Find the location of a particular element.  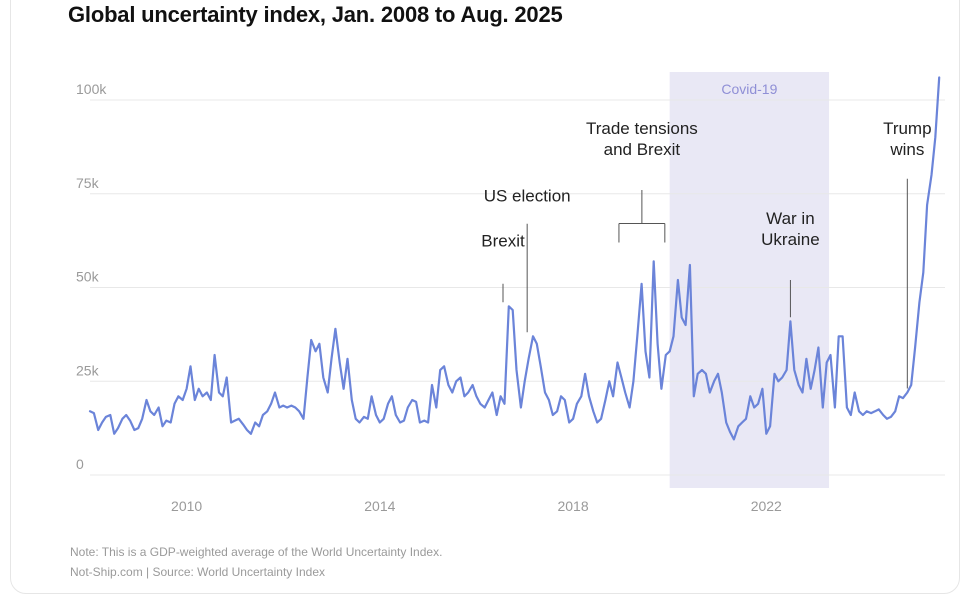

annotation-label-line: Brexit is located at coordinates (503, 240).